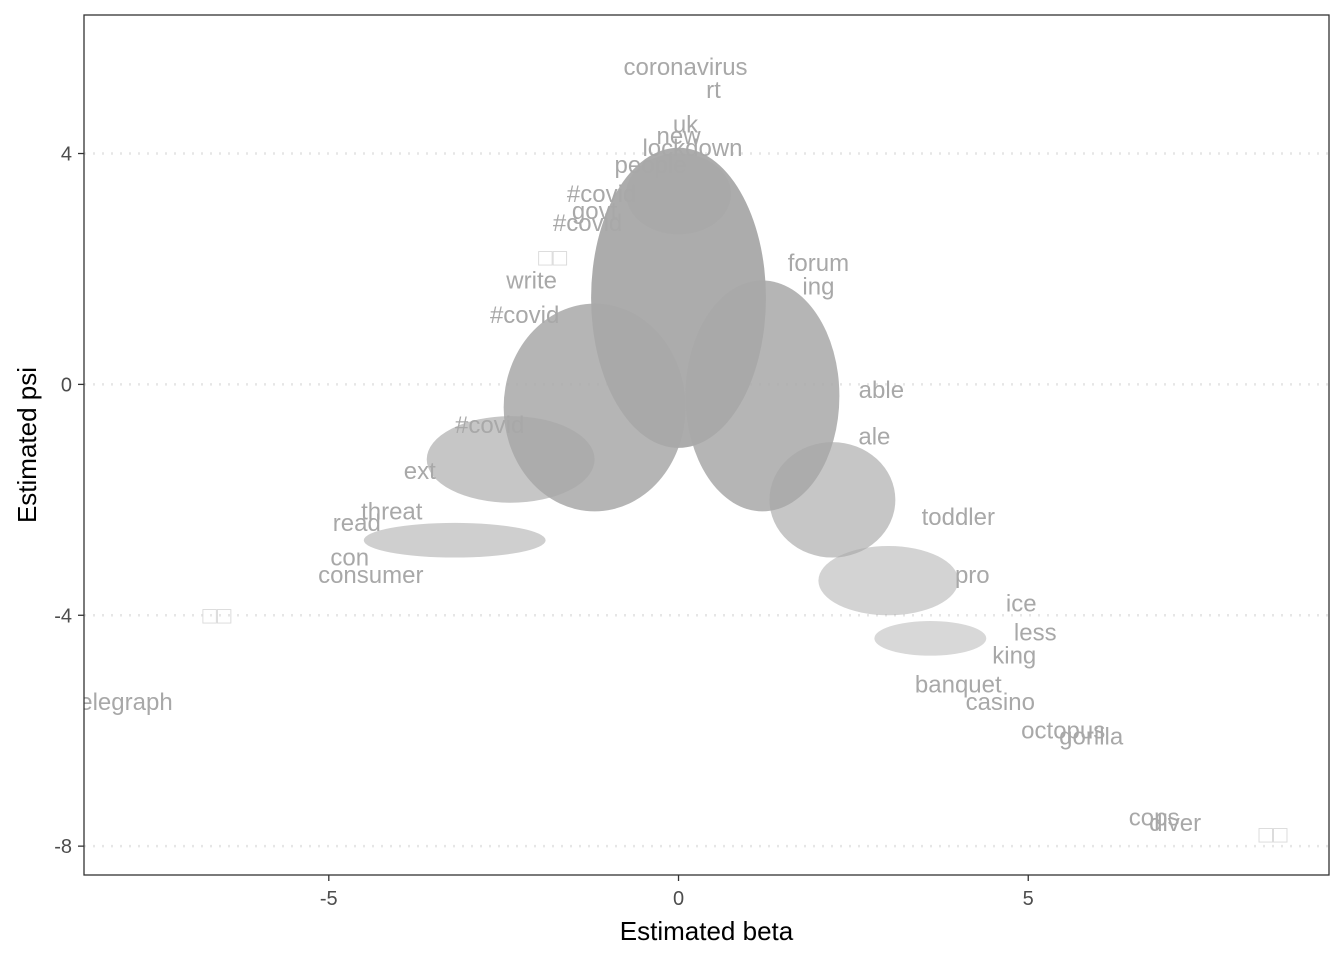 This screenshot has height=960, width=1344. Describe the element at coordinates (595, 211) in the screenshot. I see `word-label: govt` at that location.